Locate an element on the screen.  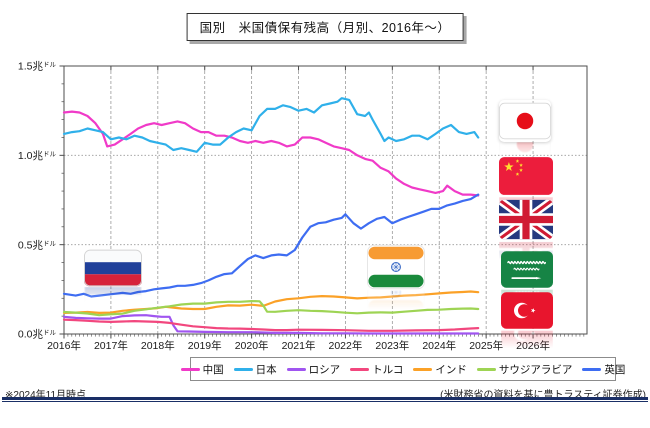
legend-item-ロシア: ロシア is located at coordinates (313, 369).